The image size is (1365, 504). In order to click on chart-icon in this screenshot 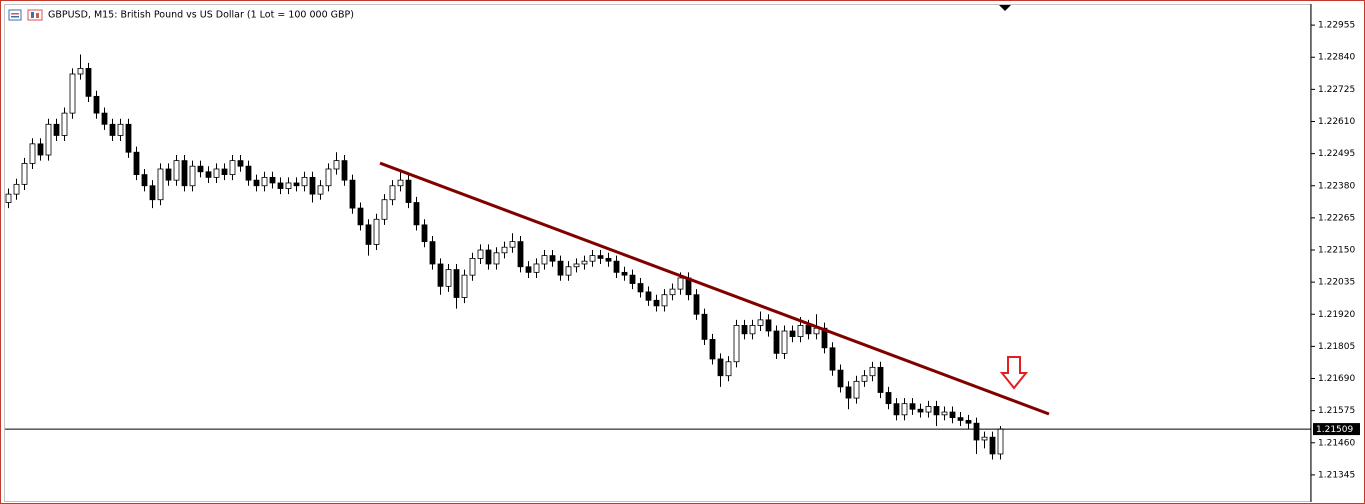, I will do `click(35, 15)`.